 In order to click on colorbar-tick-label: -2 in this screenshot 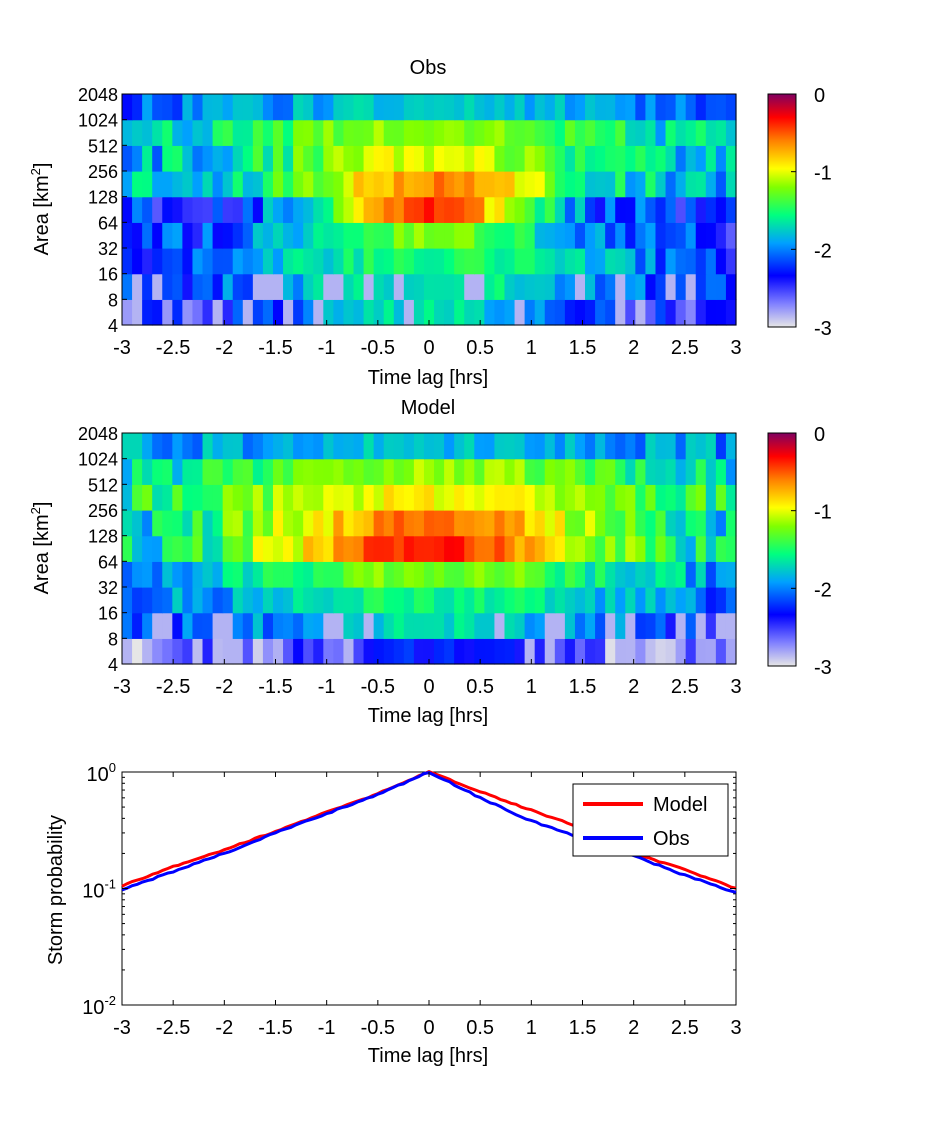, I will do `click(823, 251)`.